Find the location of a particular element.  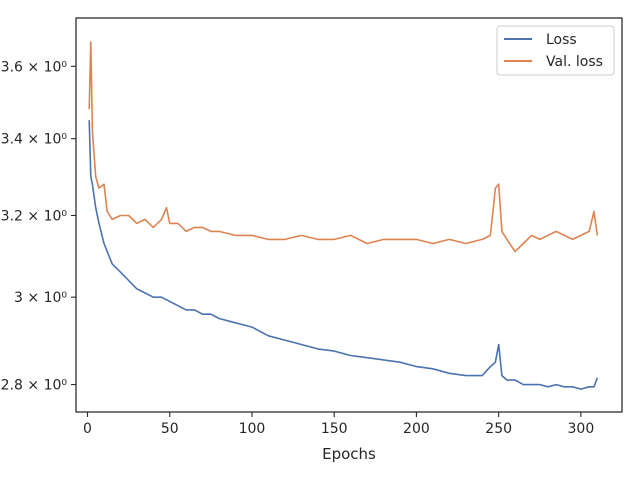

y-tick-label: 3.6 × 10⁰ is located at coordinates (34, 67).